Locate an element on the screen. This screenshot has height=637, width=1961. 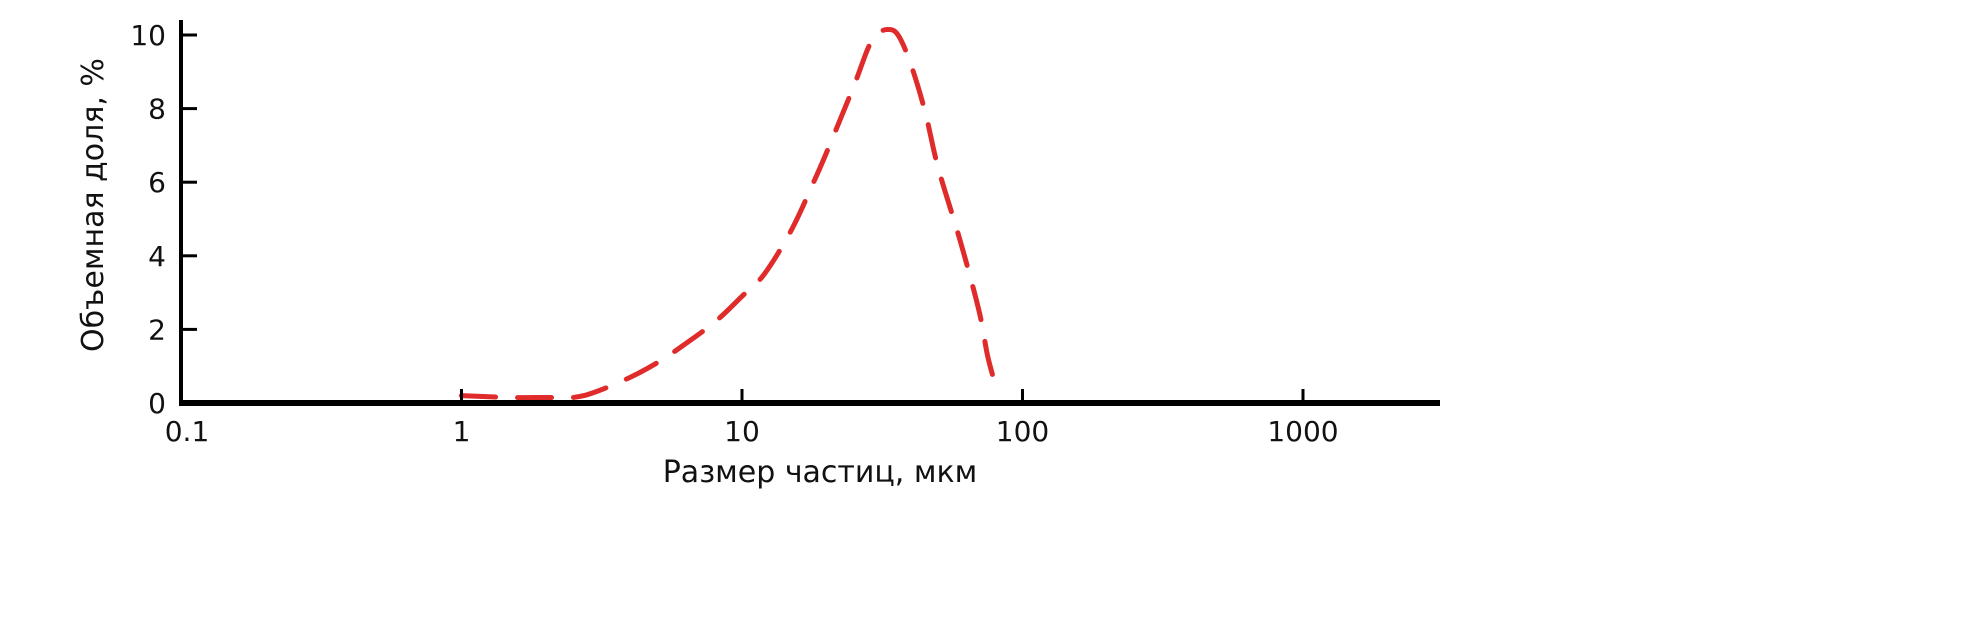
y-tick-label: 0 is located at coordinates (157, 403).